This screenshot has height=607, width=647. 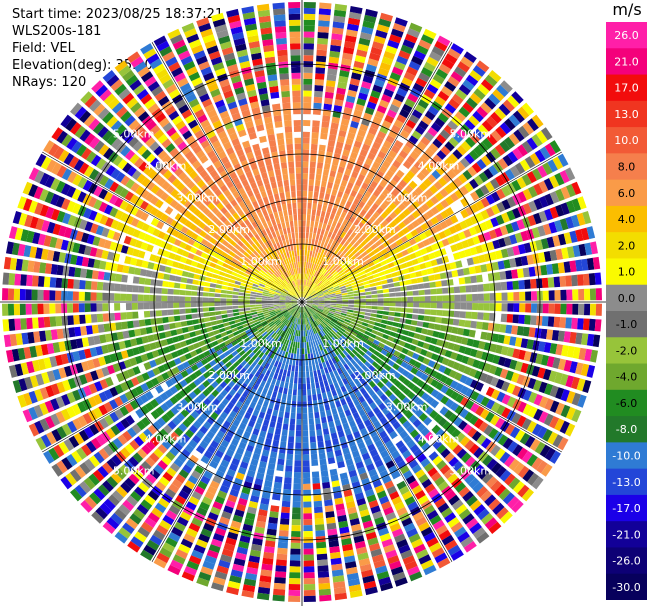 I want to click on field-label: Field: VEL, so click(x=43, y=48).